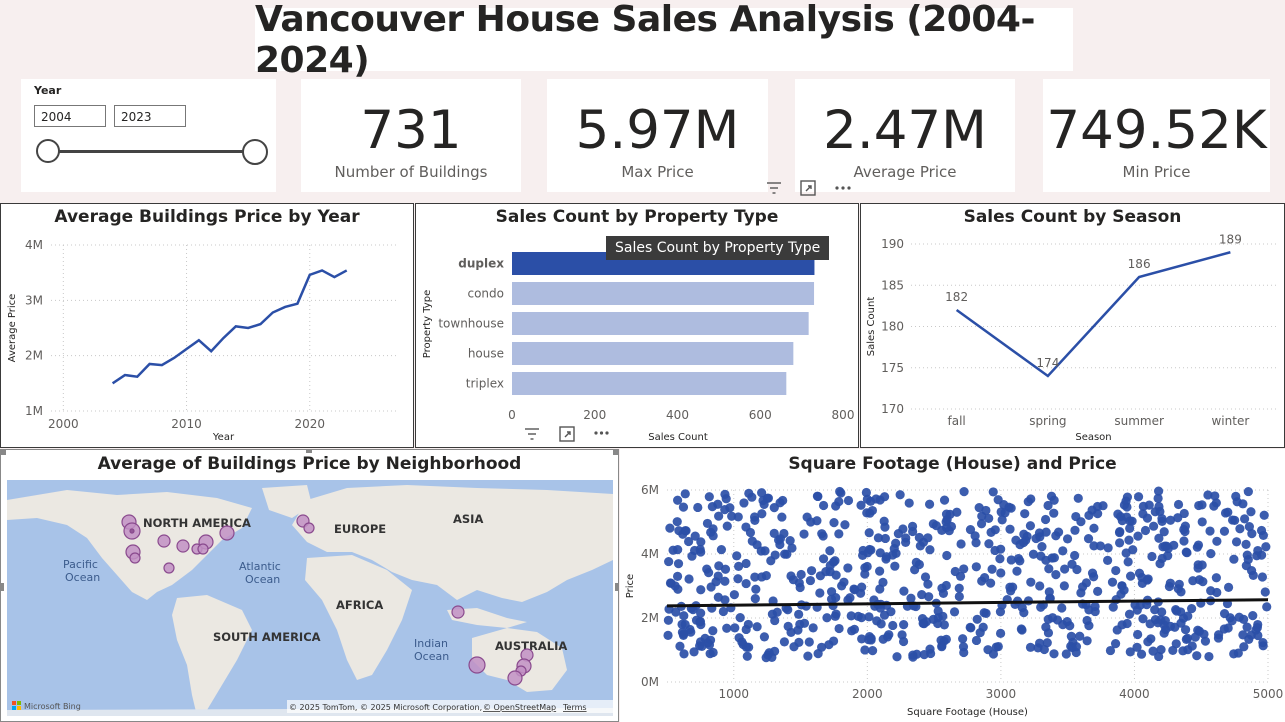 This screenshot has width=1285, height=722. Describe the element at coordinates (48, 151) in the screenshot. I see `slicer-handle-start` at that location.